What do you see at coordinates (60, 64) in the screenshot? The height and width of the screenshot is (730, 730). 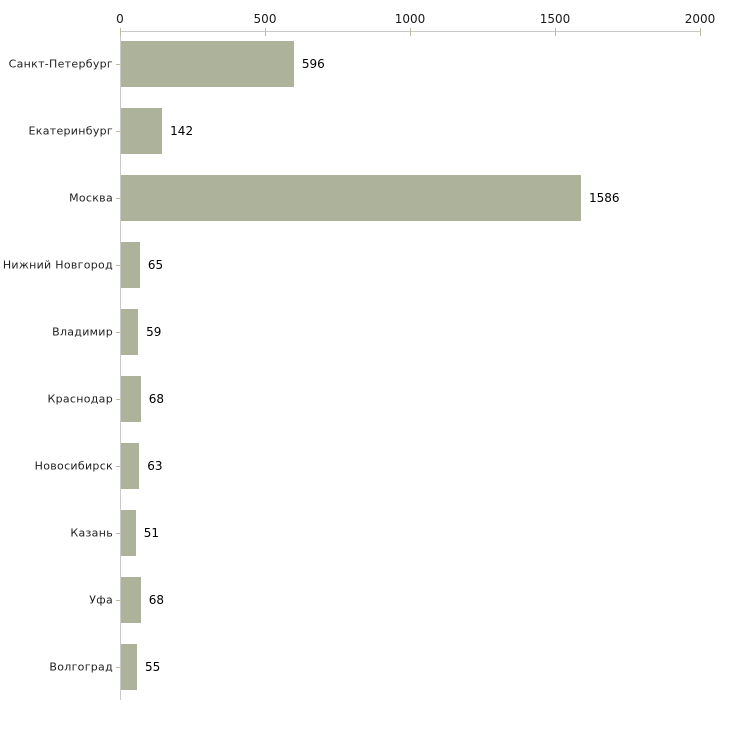 I see `category-label: Санкт-Петербург` at bounding box center [60, 64].